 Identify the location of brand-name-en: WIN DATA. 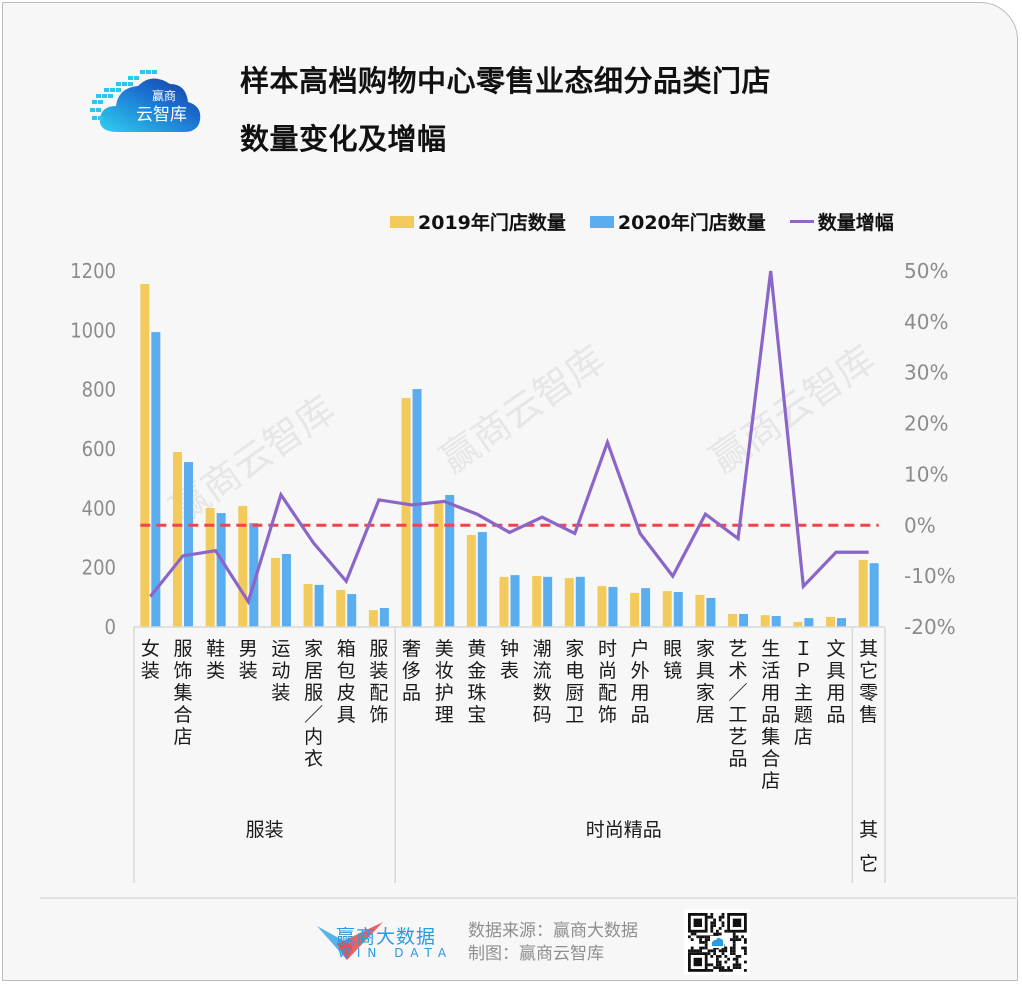
(396, 953).